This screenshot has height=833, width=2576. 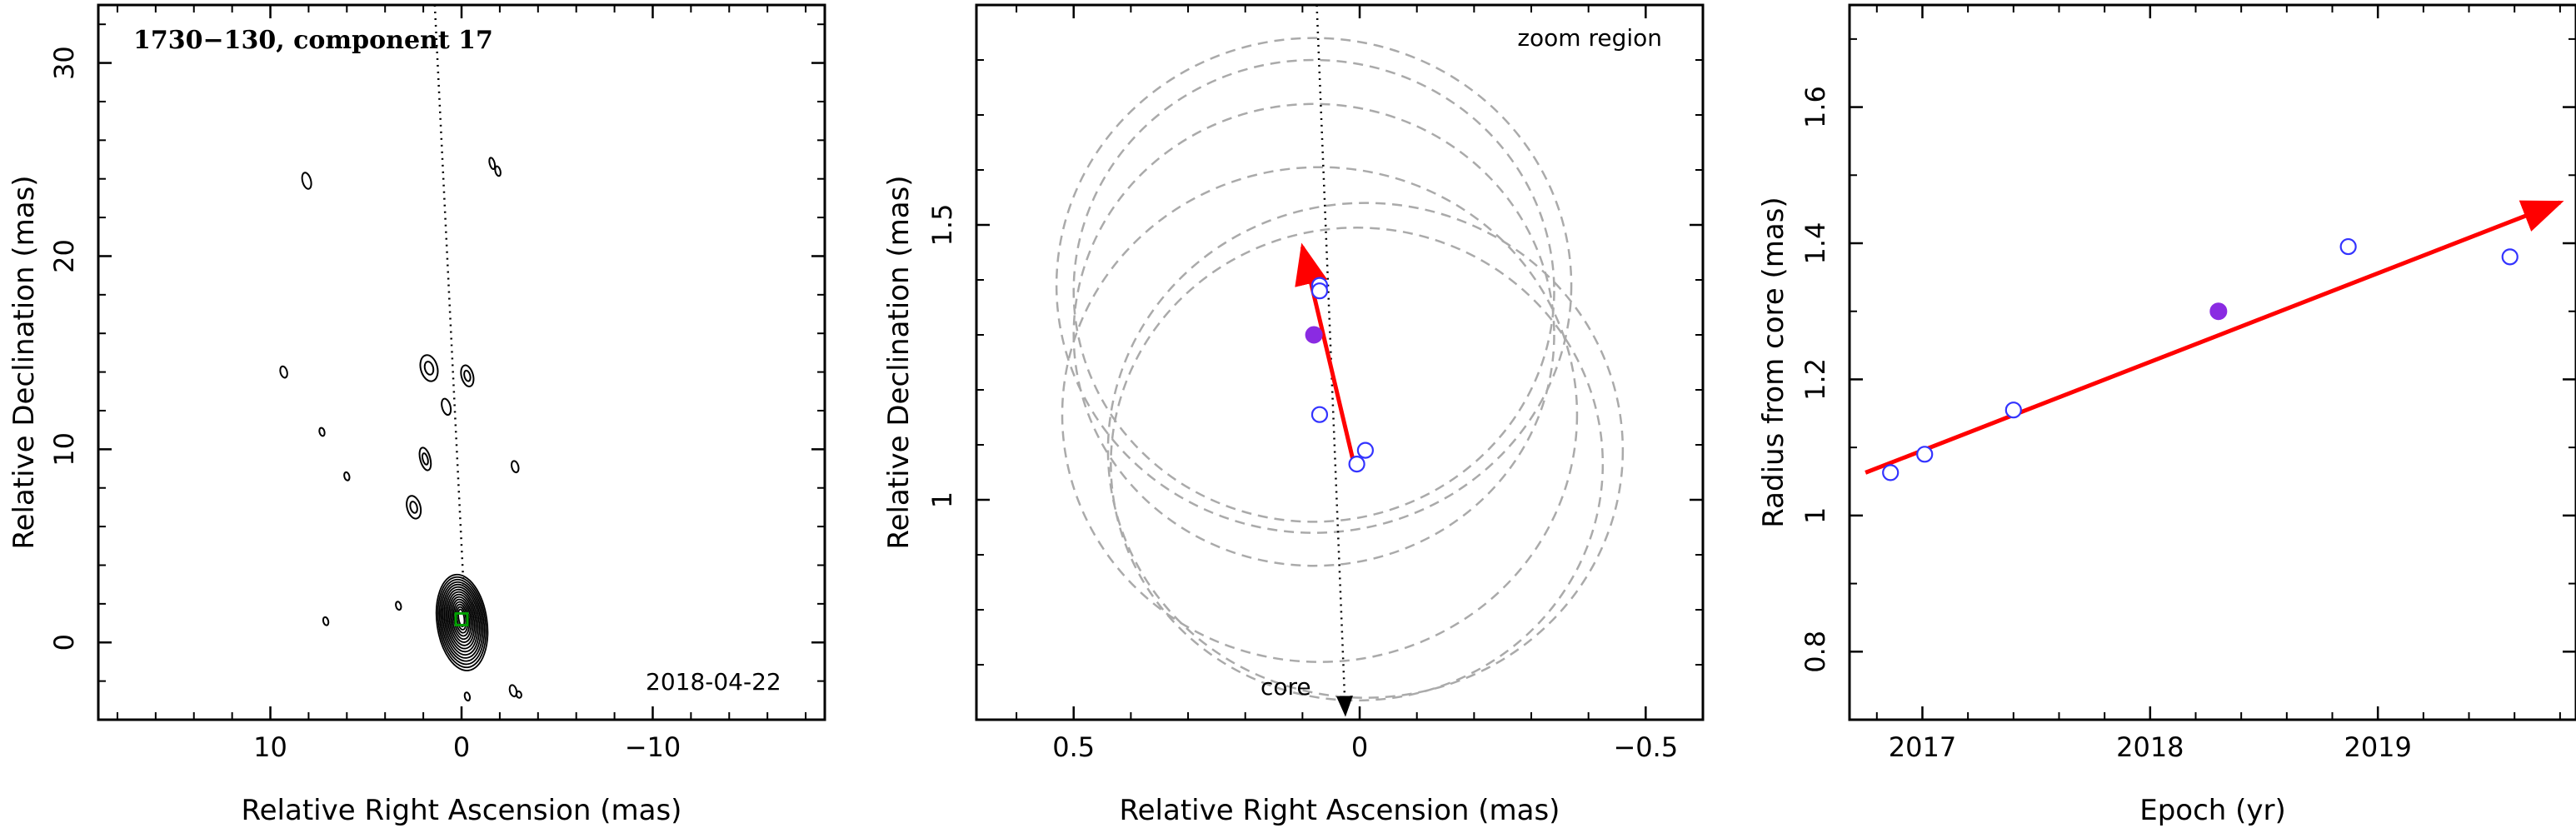 I want to click on component-marker, so click(x=461, y=618).